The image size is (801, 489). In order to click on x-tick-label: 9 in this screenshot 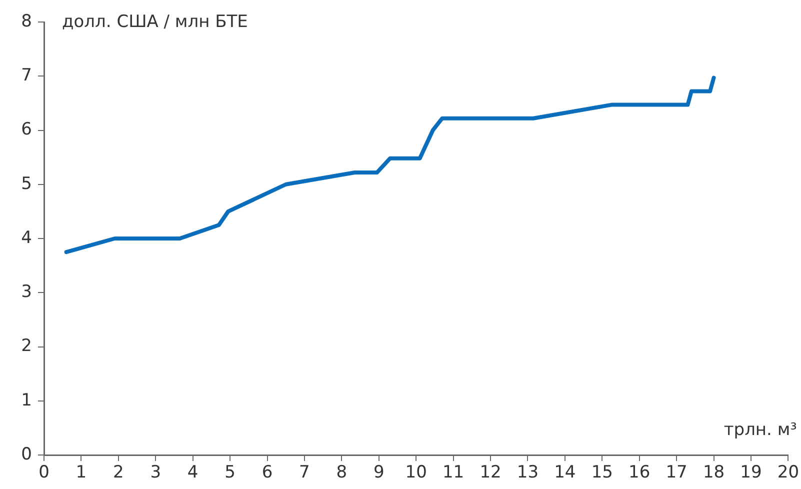, I will do `click(378, 472)`.